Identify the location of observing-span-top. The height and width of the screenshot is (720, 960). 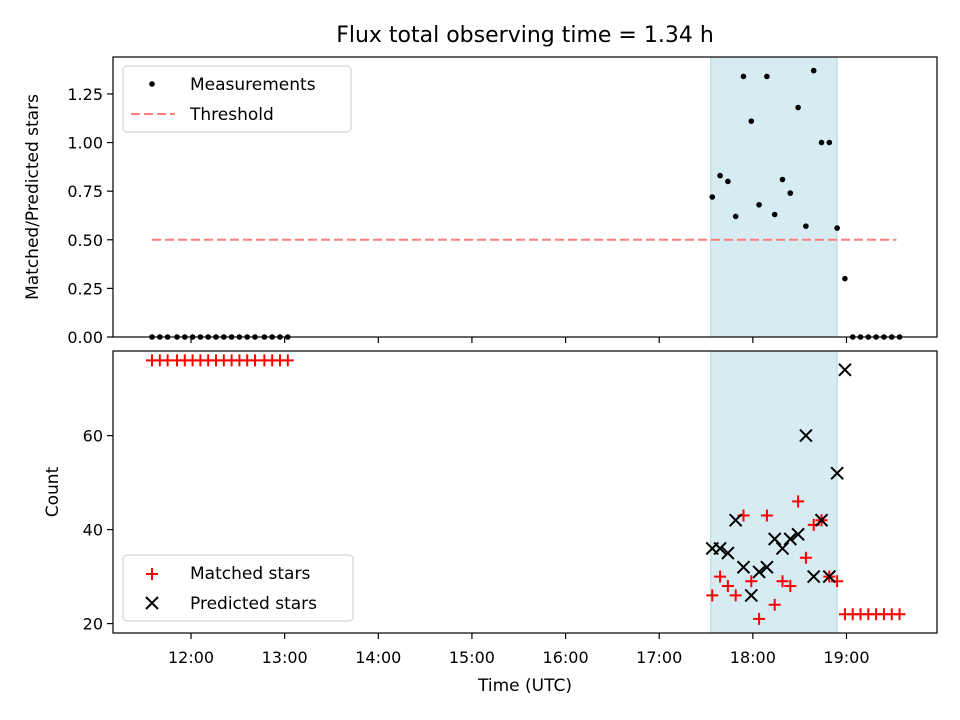
(774, 197).